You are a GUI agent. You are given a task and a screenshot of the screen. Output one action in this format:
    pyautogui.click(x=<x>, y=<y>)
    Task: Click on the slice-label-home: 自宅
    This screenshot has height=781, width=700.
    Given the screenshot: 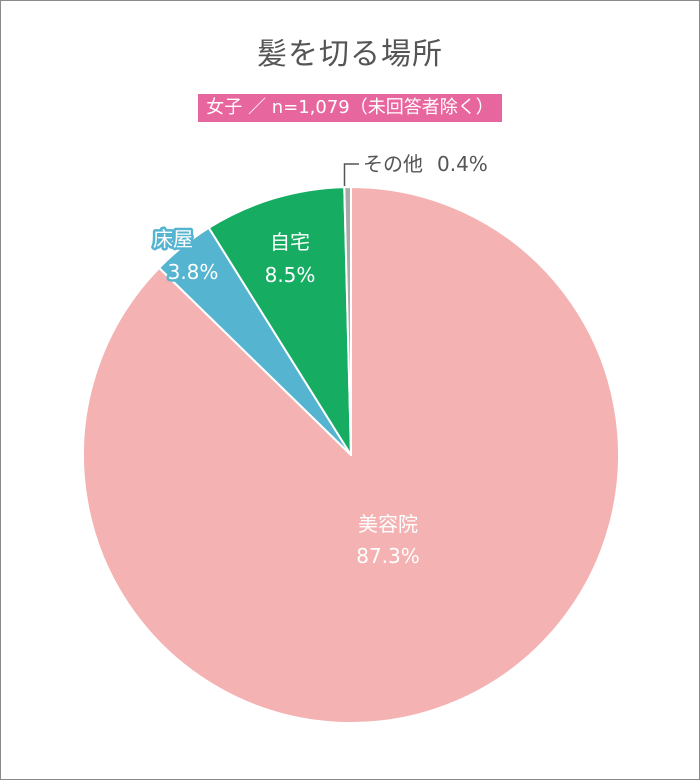 What is the action you would take?
    pyautogui.click(x=290, y=242)
    